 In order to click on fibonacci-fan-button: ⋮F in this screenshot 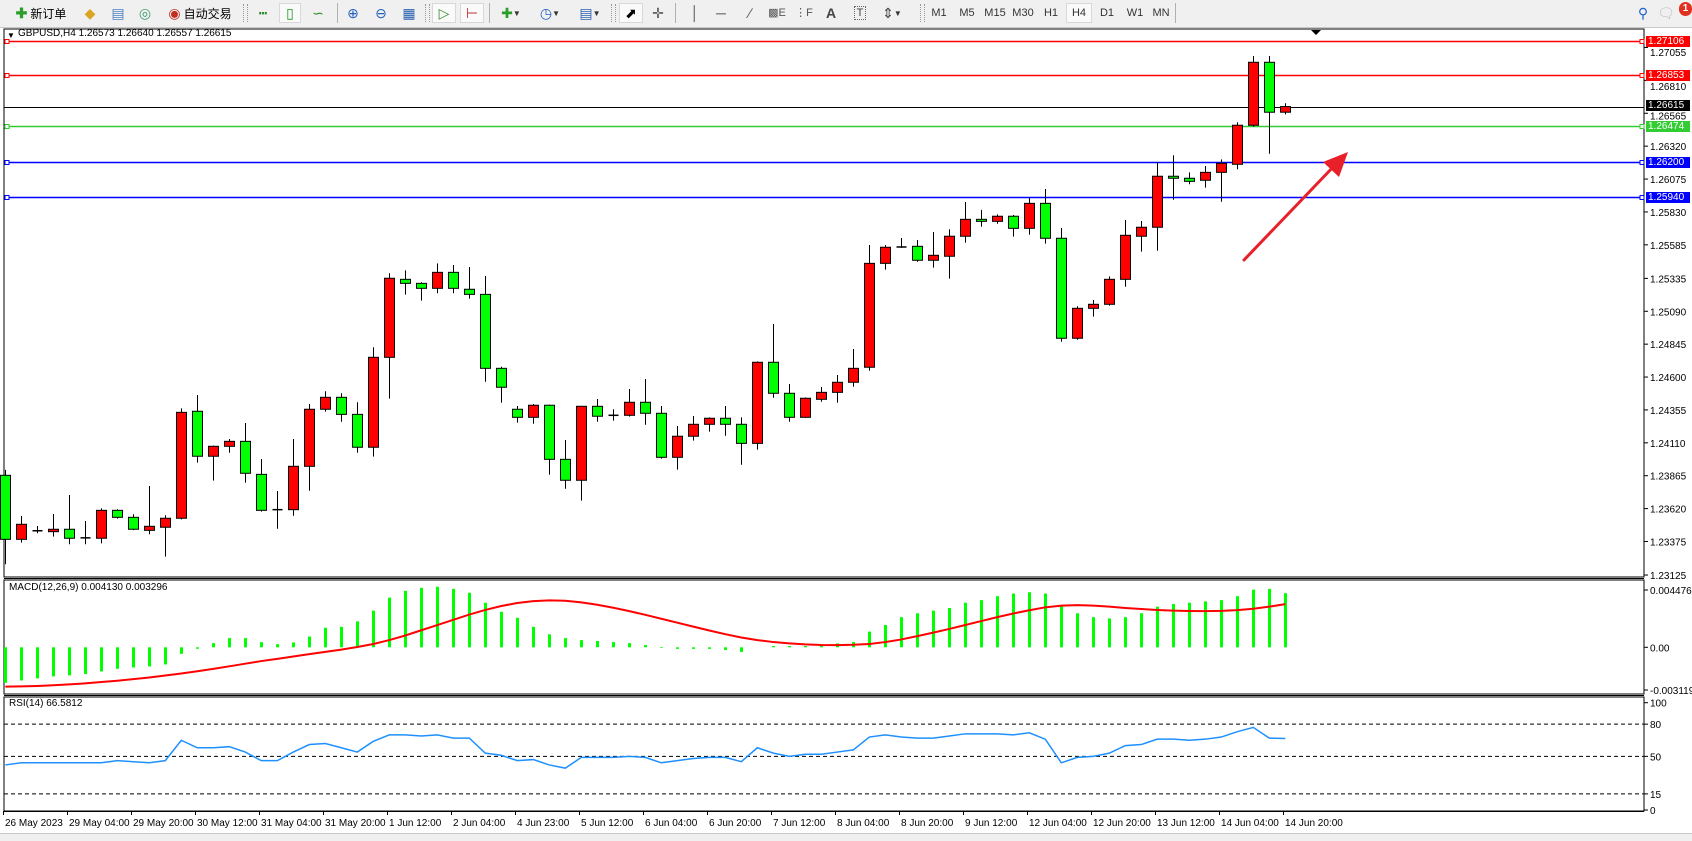, I will do `click(804, 13)`.